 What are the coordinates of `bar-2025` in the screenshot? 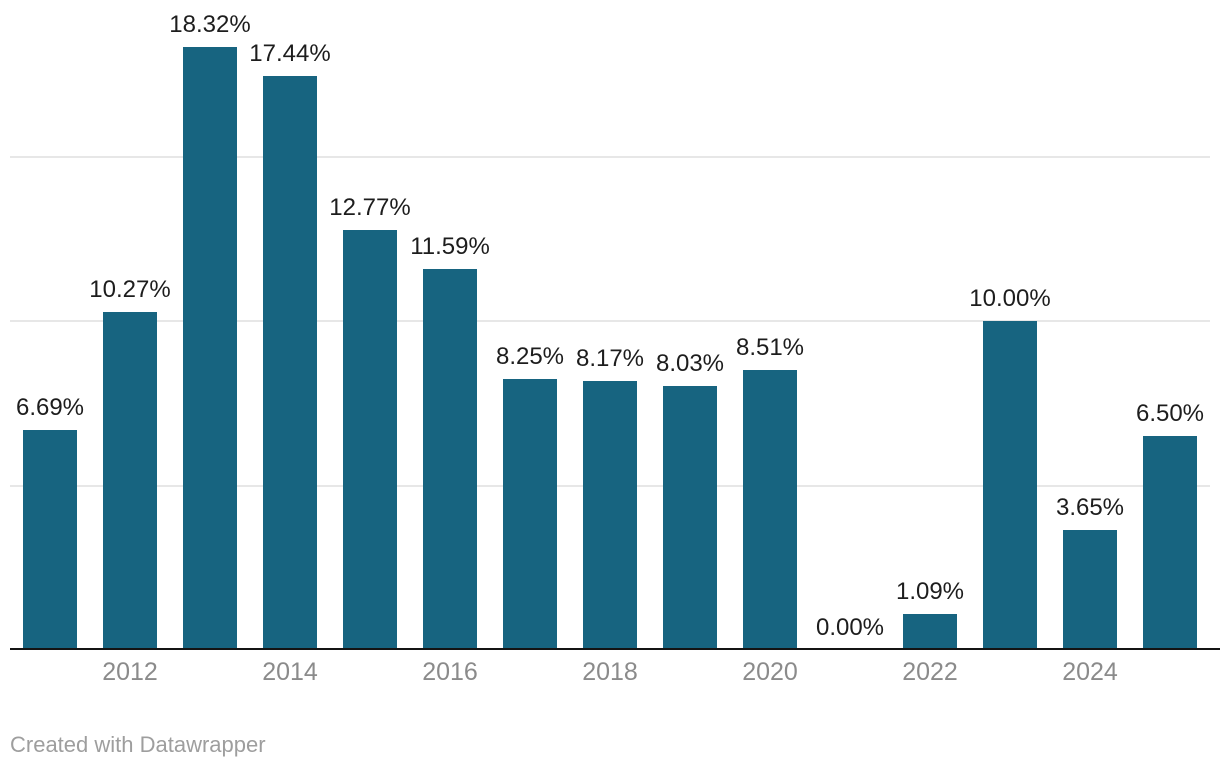 It's located at (1170, 543).